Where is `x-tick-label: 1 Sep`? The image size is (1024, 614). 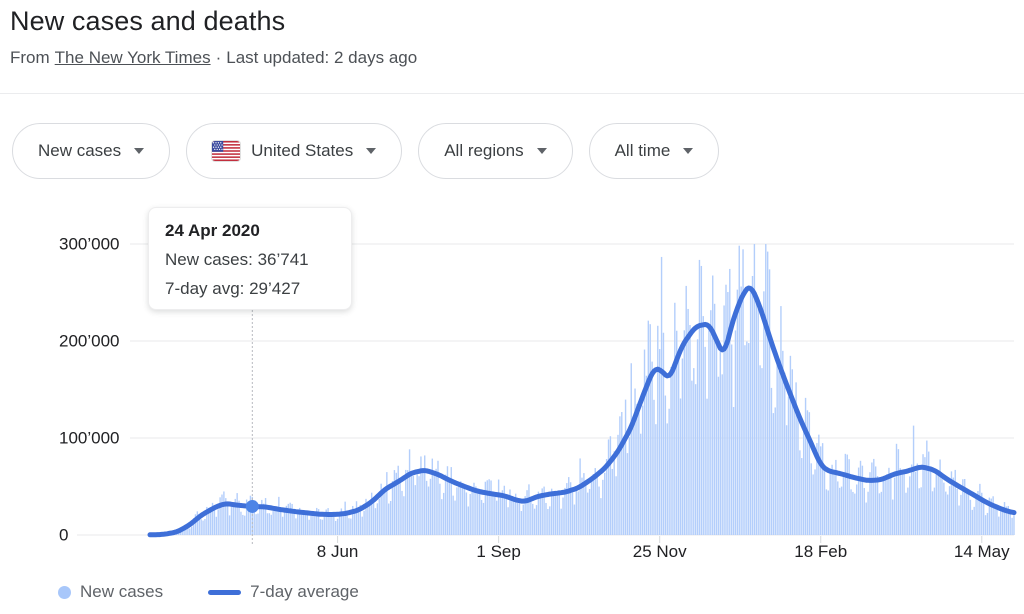
x-tick-label: 1 Sep is located at coordinates (498, 551).